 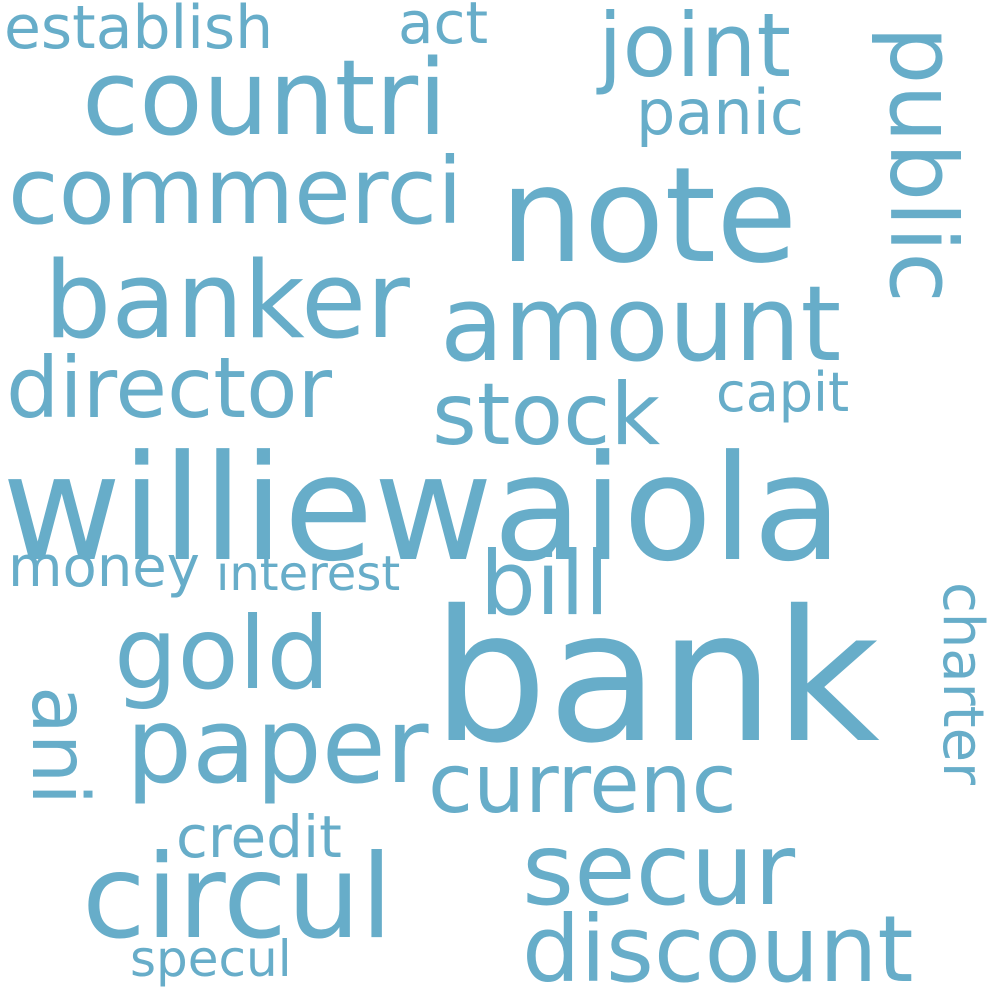 I want to click on word-commerci: commerci, so click(x=235, y=191).